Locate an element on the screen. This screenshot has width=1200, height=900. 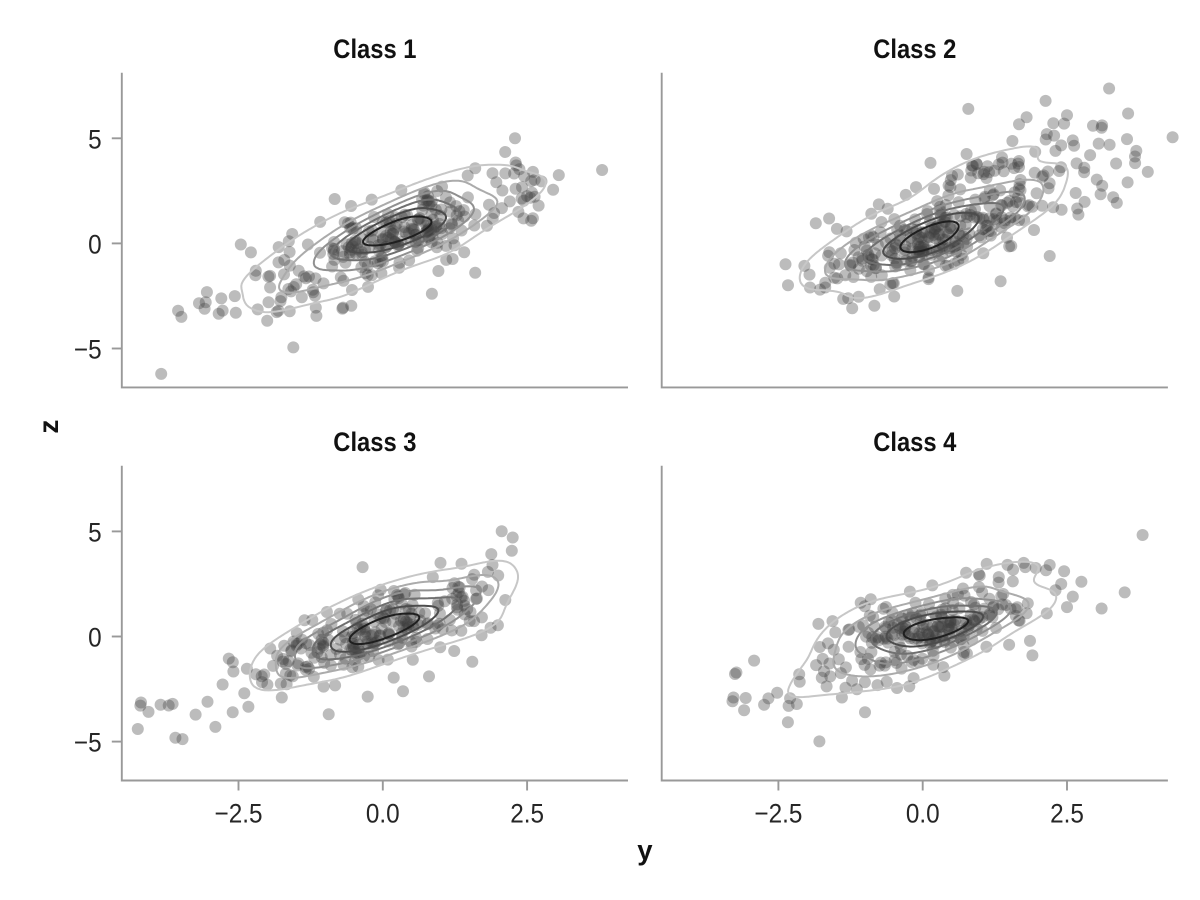
svg-text: Class 3 is located at coordinates (374, 443).